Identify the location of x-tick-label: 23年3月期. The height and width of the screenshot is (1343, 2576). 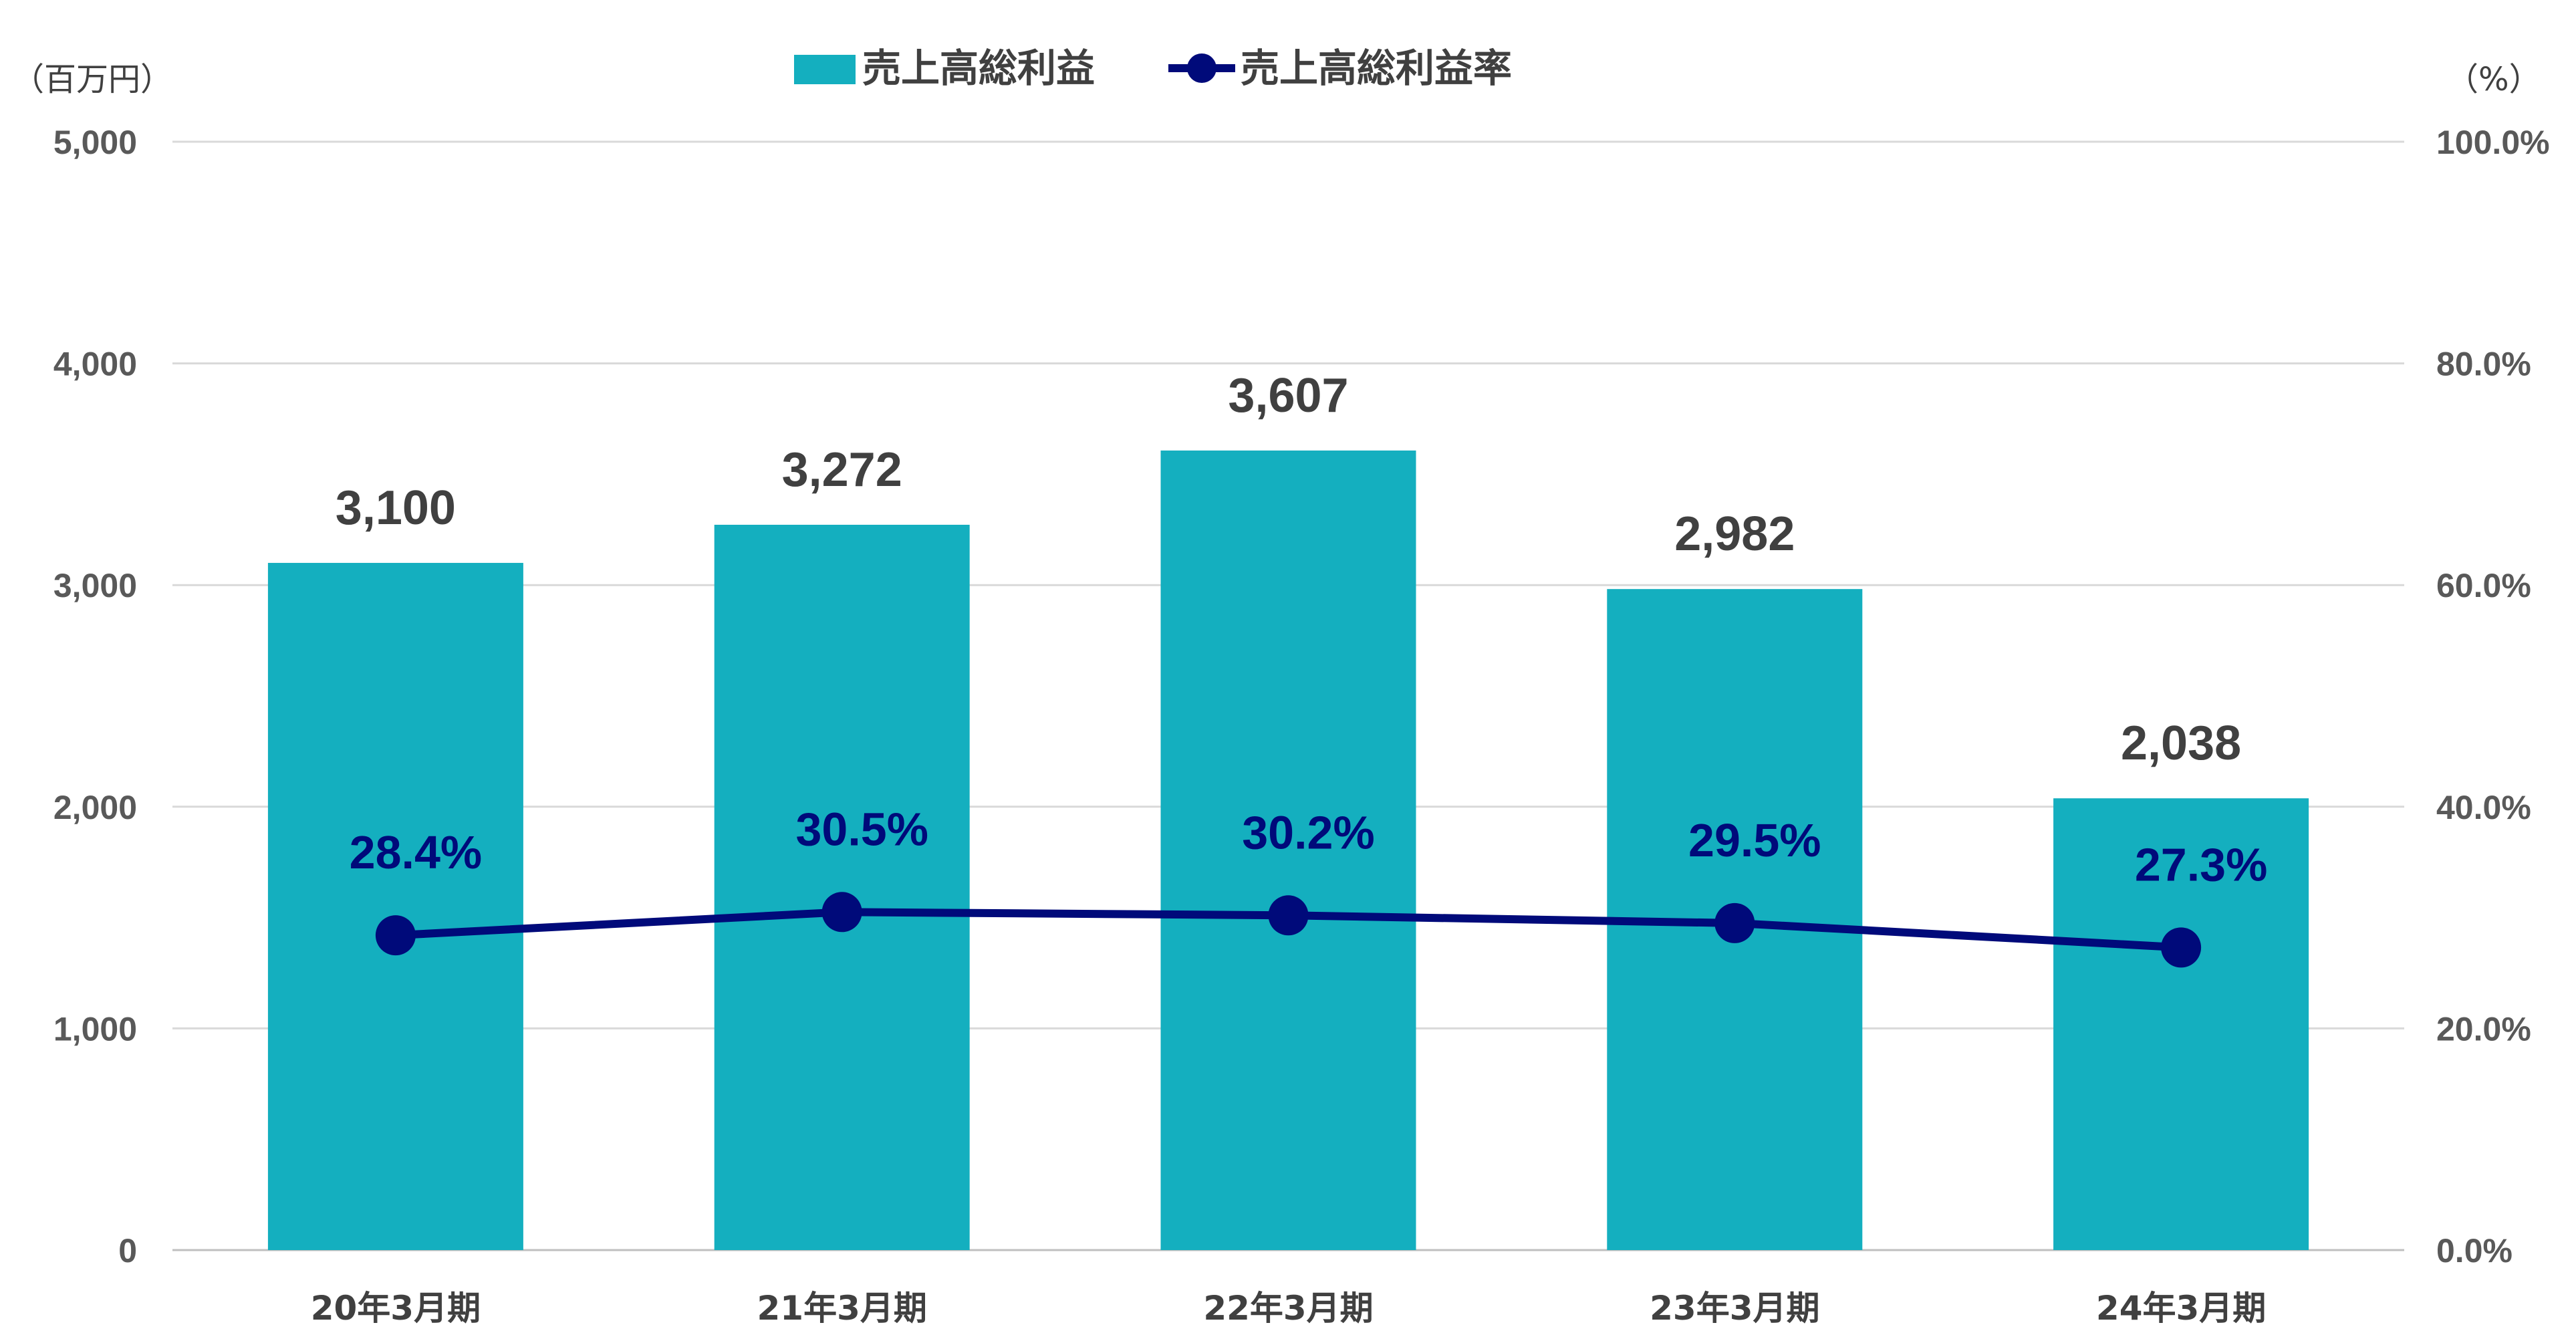
(1735, 1308).